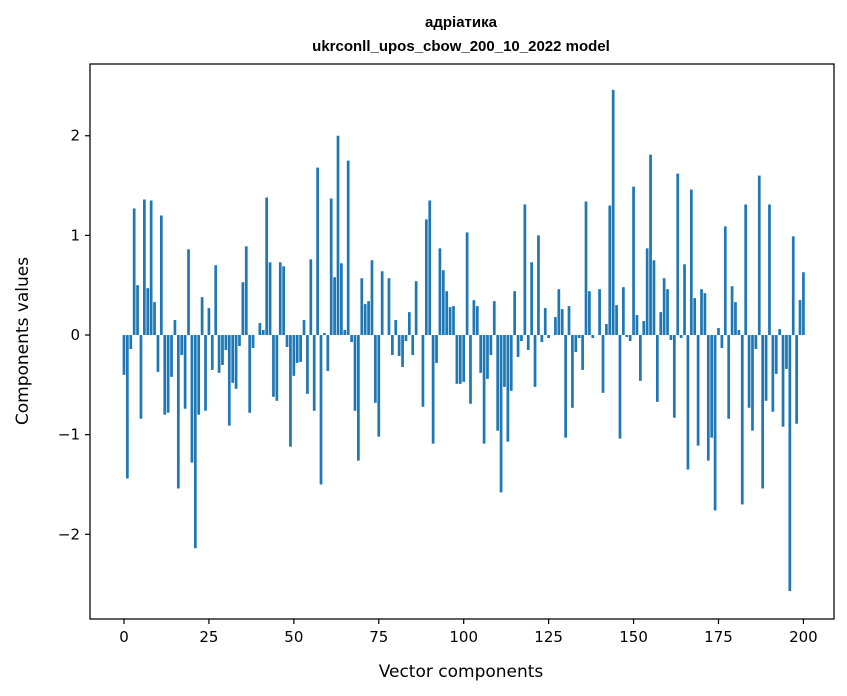 The width and height of the screenshot is (847, 696). What do you see at coordinates (23, 341) in the screenshot?
I see `y-axis-label: Components values` at bounding box center [23, 341].